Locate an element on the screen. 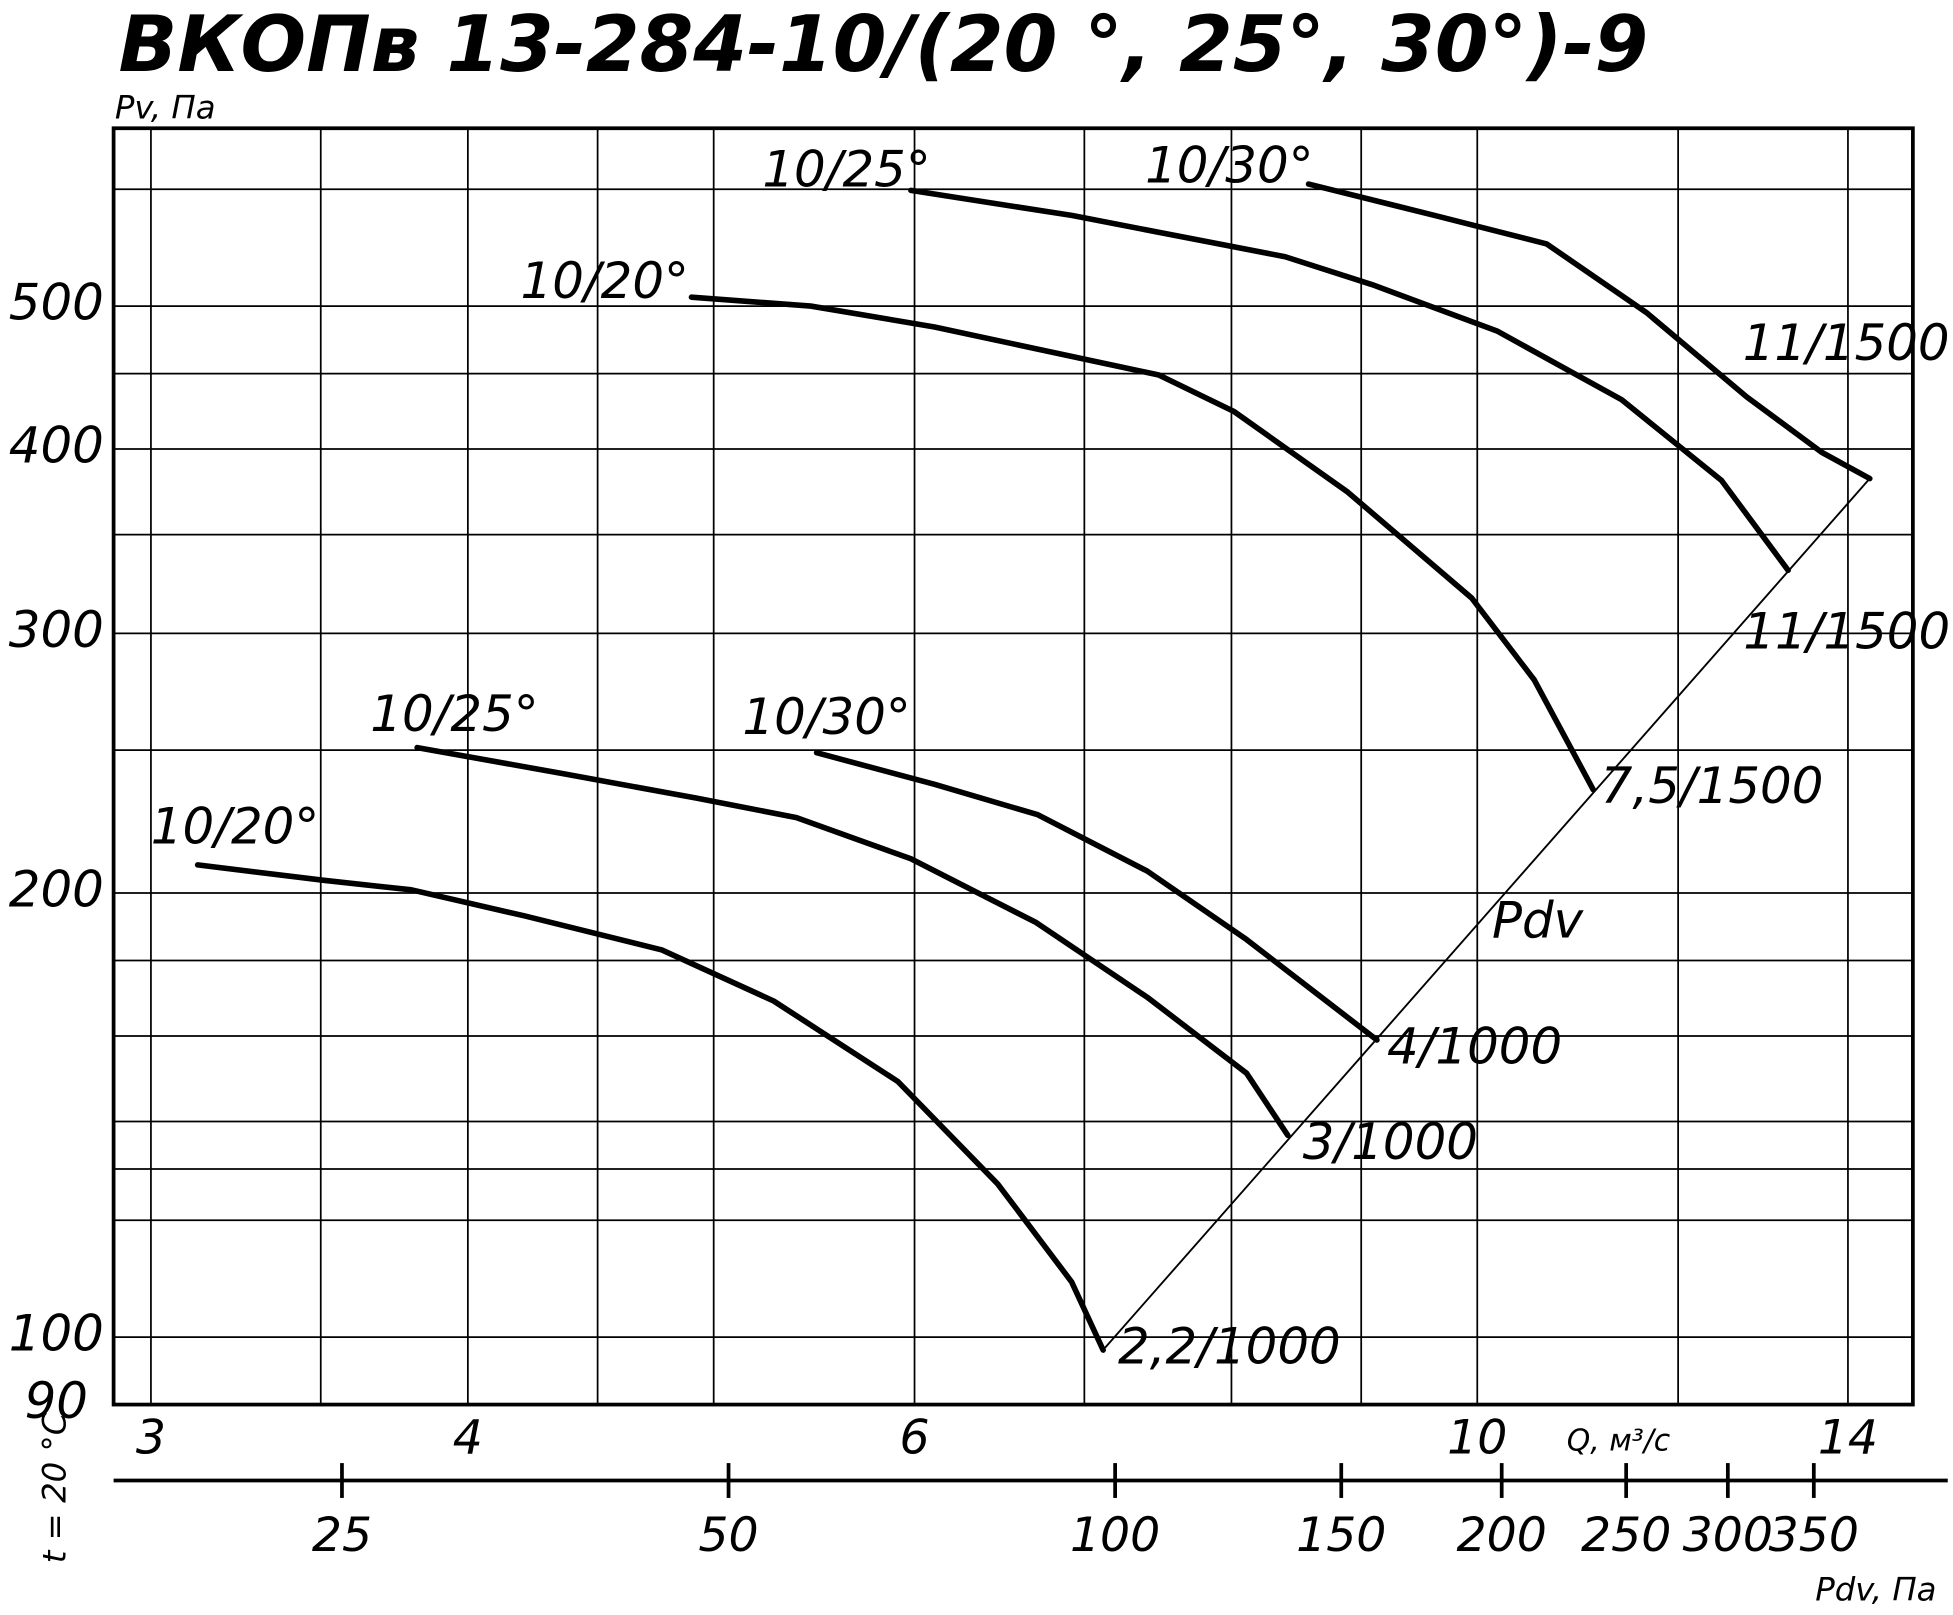  x2-tick-label: 350 is located at coordinates (1814, 1535).